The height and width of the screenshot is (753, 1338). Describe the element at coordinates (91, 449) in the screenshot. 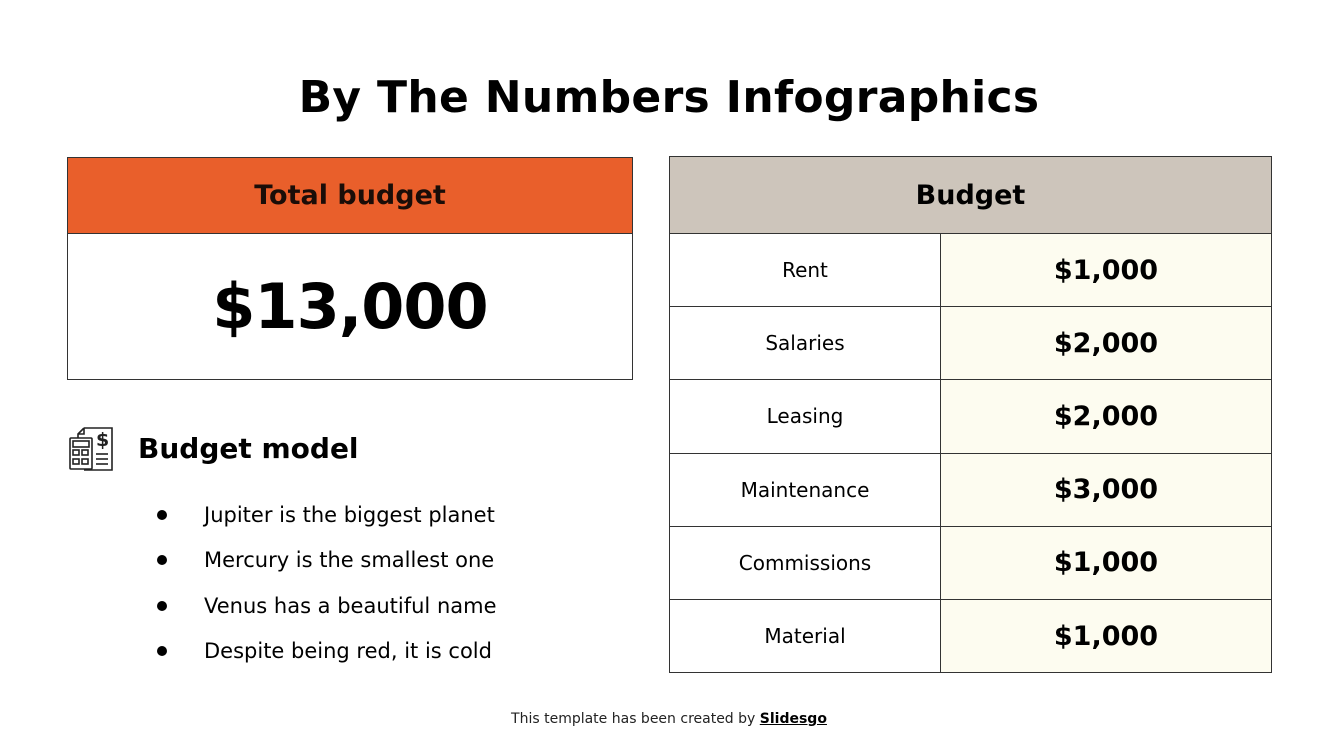

I see `calculator-document-icon: $` at that location.